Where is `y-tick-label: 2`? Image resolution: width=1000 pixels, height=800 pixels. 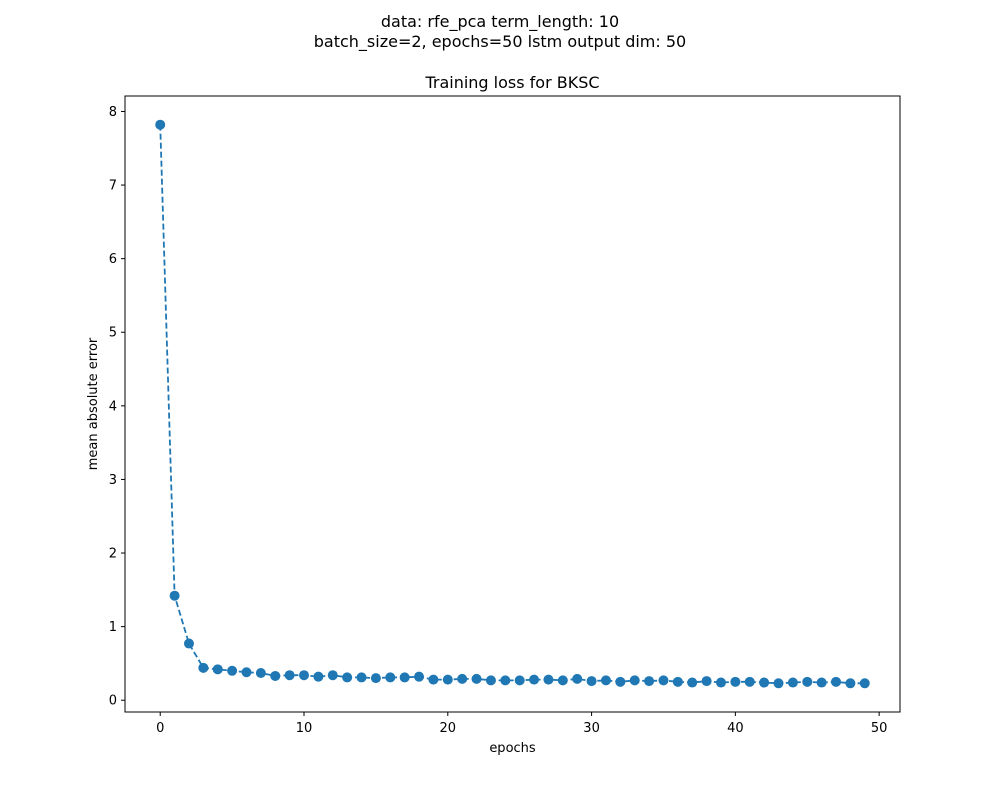 y-tick-label: 2 is located at coordinates (113, 554).